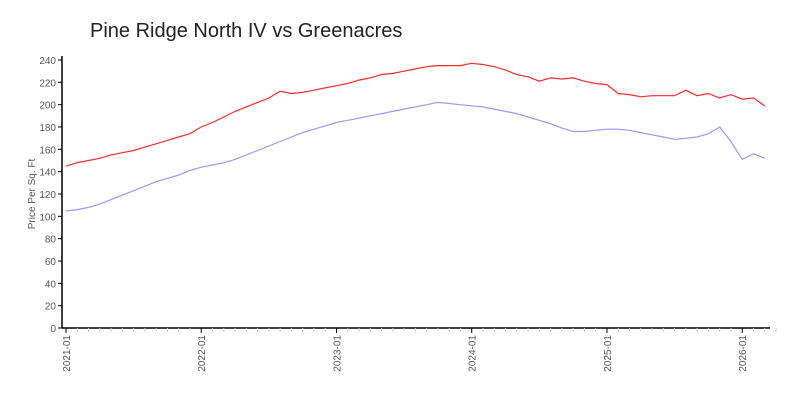  What do you see at coordinates (32, 193) in the screenshot?
I see `y-axis-label: Price Per Sq. Ft` at bounding box center [32, 193].